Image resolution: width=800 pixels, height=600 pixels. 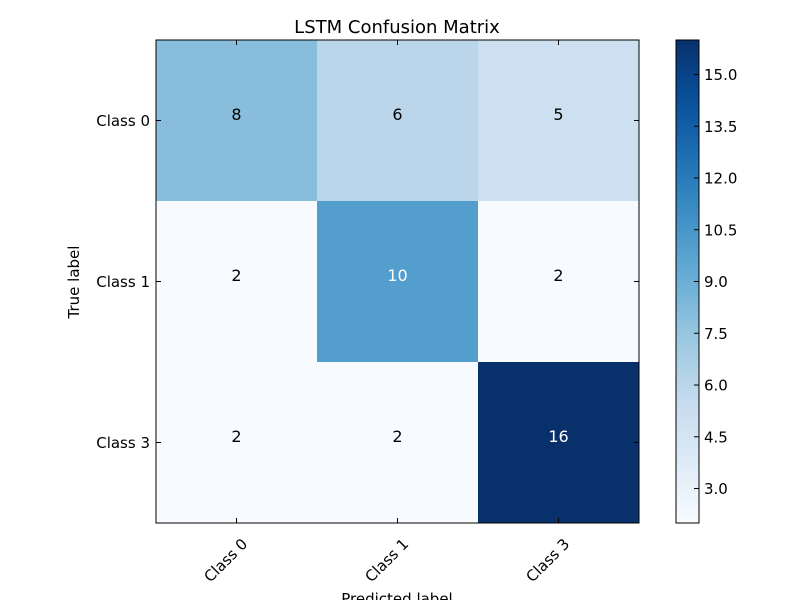 I want to click on y-tick-label: Class 1, so click(x=123, y=282).